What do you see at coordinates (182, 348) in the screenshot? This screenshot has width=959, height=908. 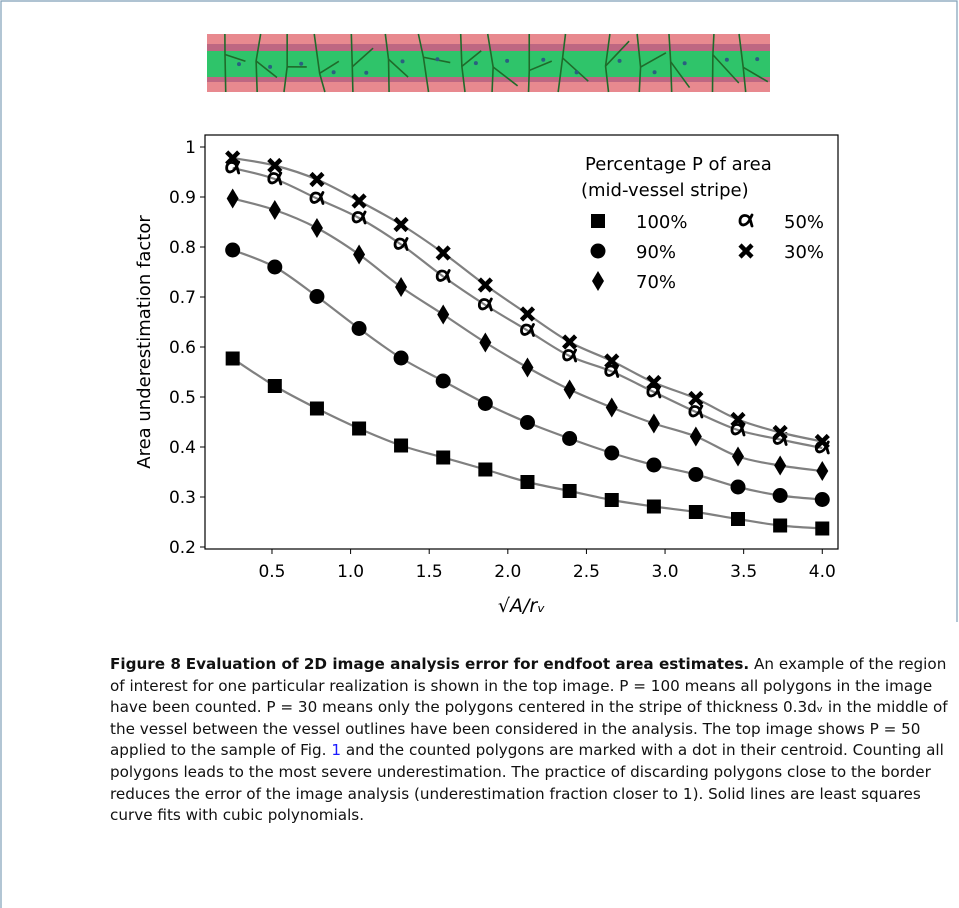 I see `y-tick-label: 0.6` at bounding box center [182, 348].